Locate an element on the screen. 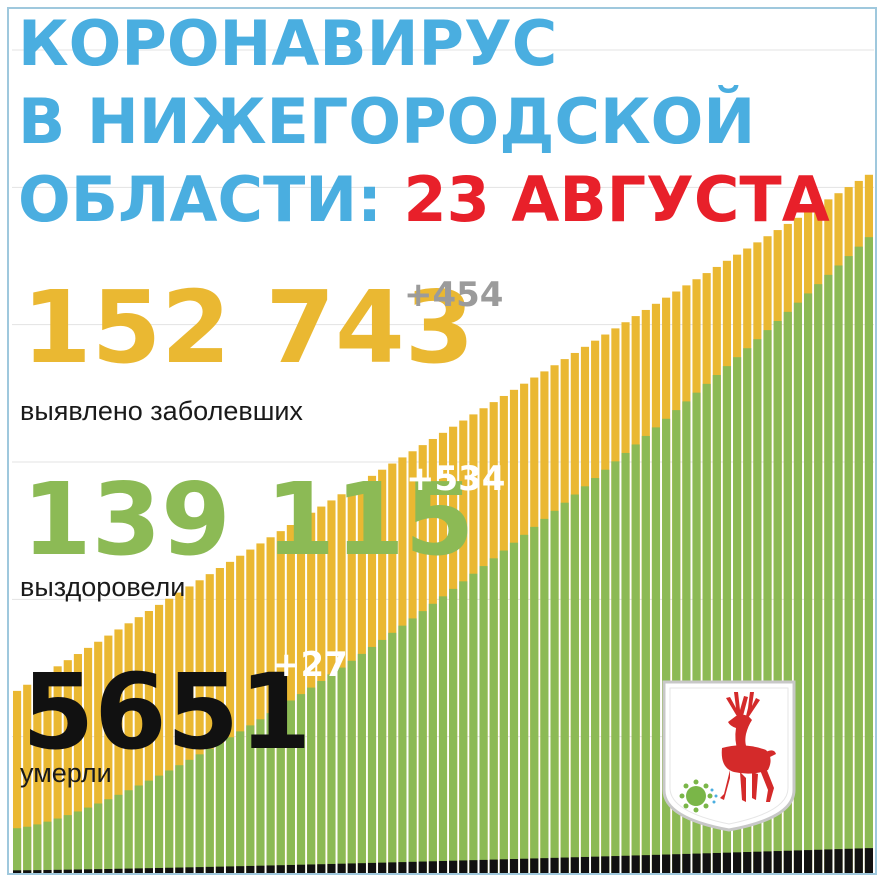  deaths-delta: +27 is located at coordinates (310, 665).